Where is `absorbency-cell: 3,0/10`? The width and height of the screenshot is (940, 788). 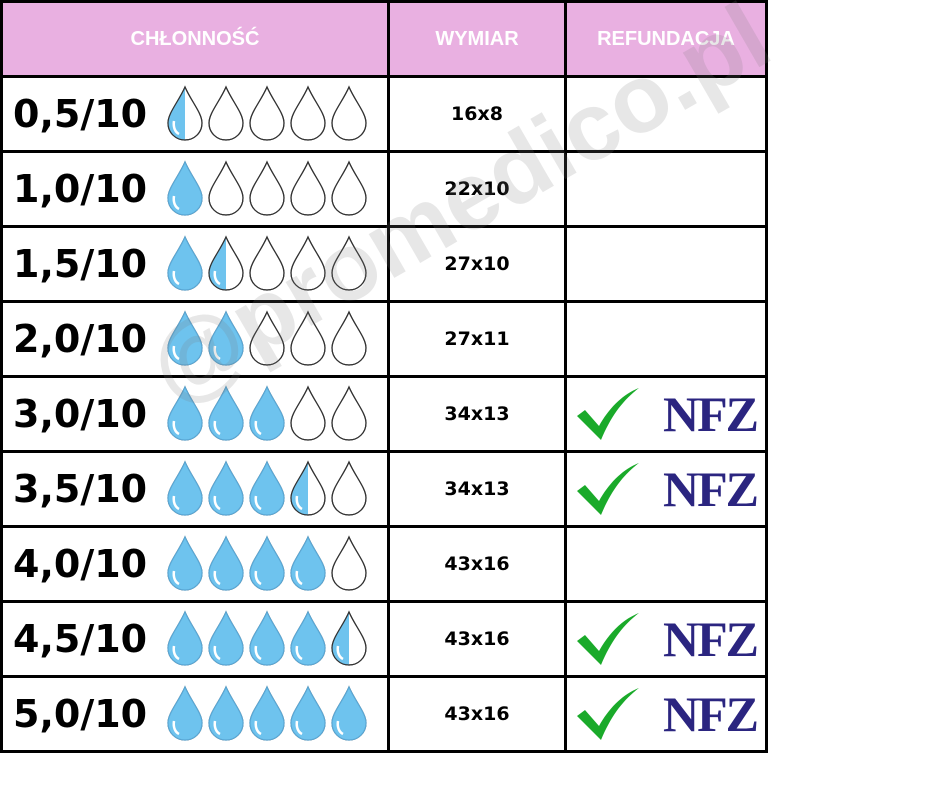
absorbency-cell: 3,0/10 is located at coordinates (195, 414).